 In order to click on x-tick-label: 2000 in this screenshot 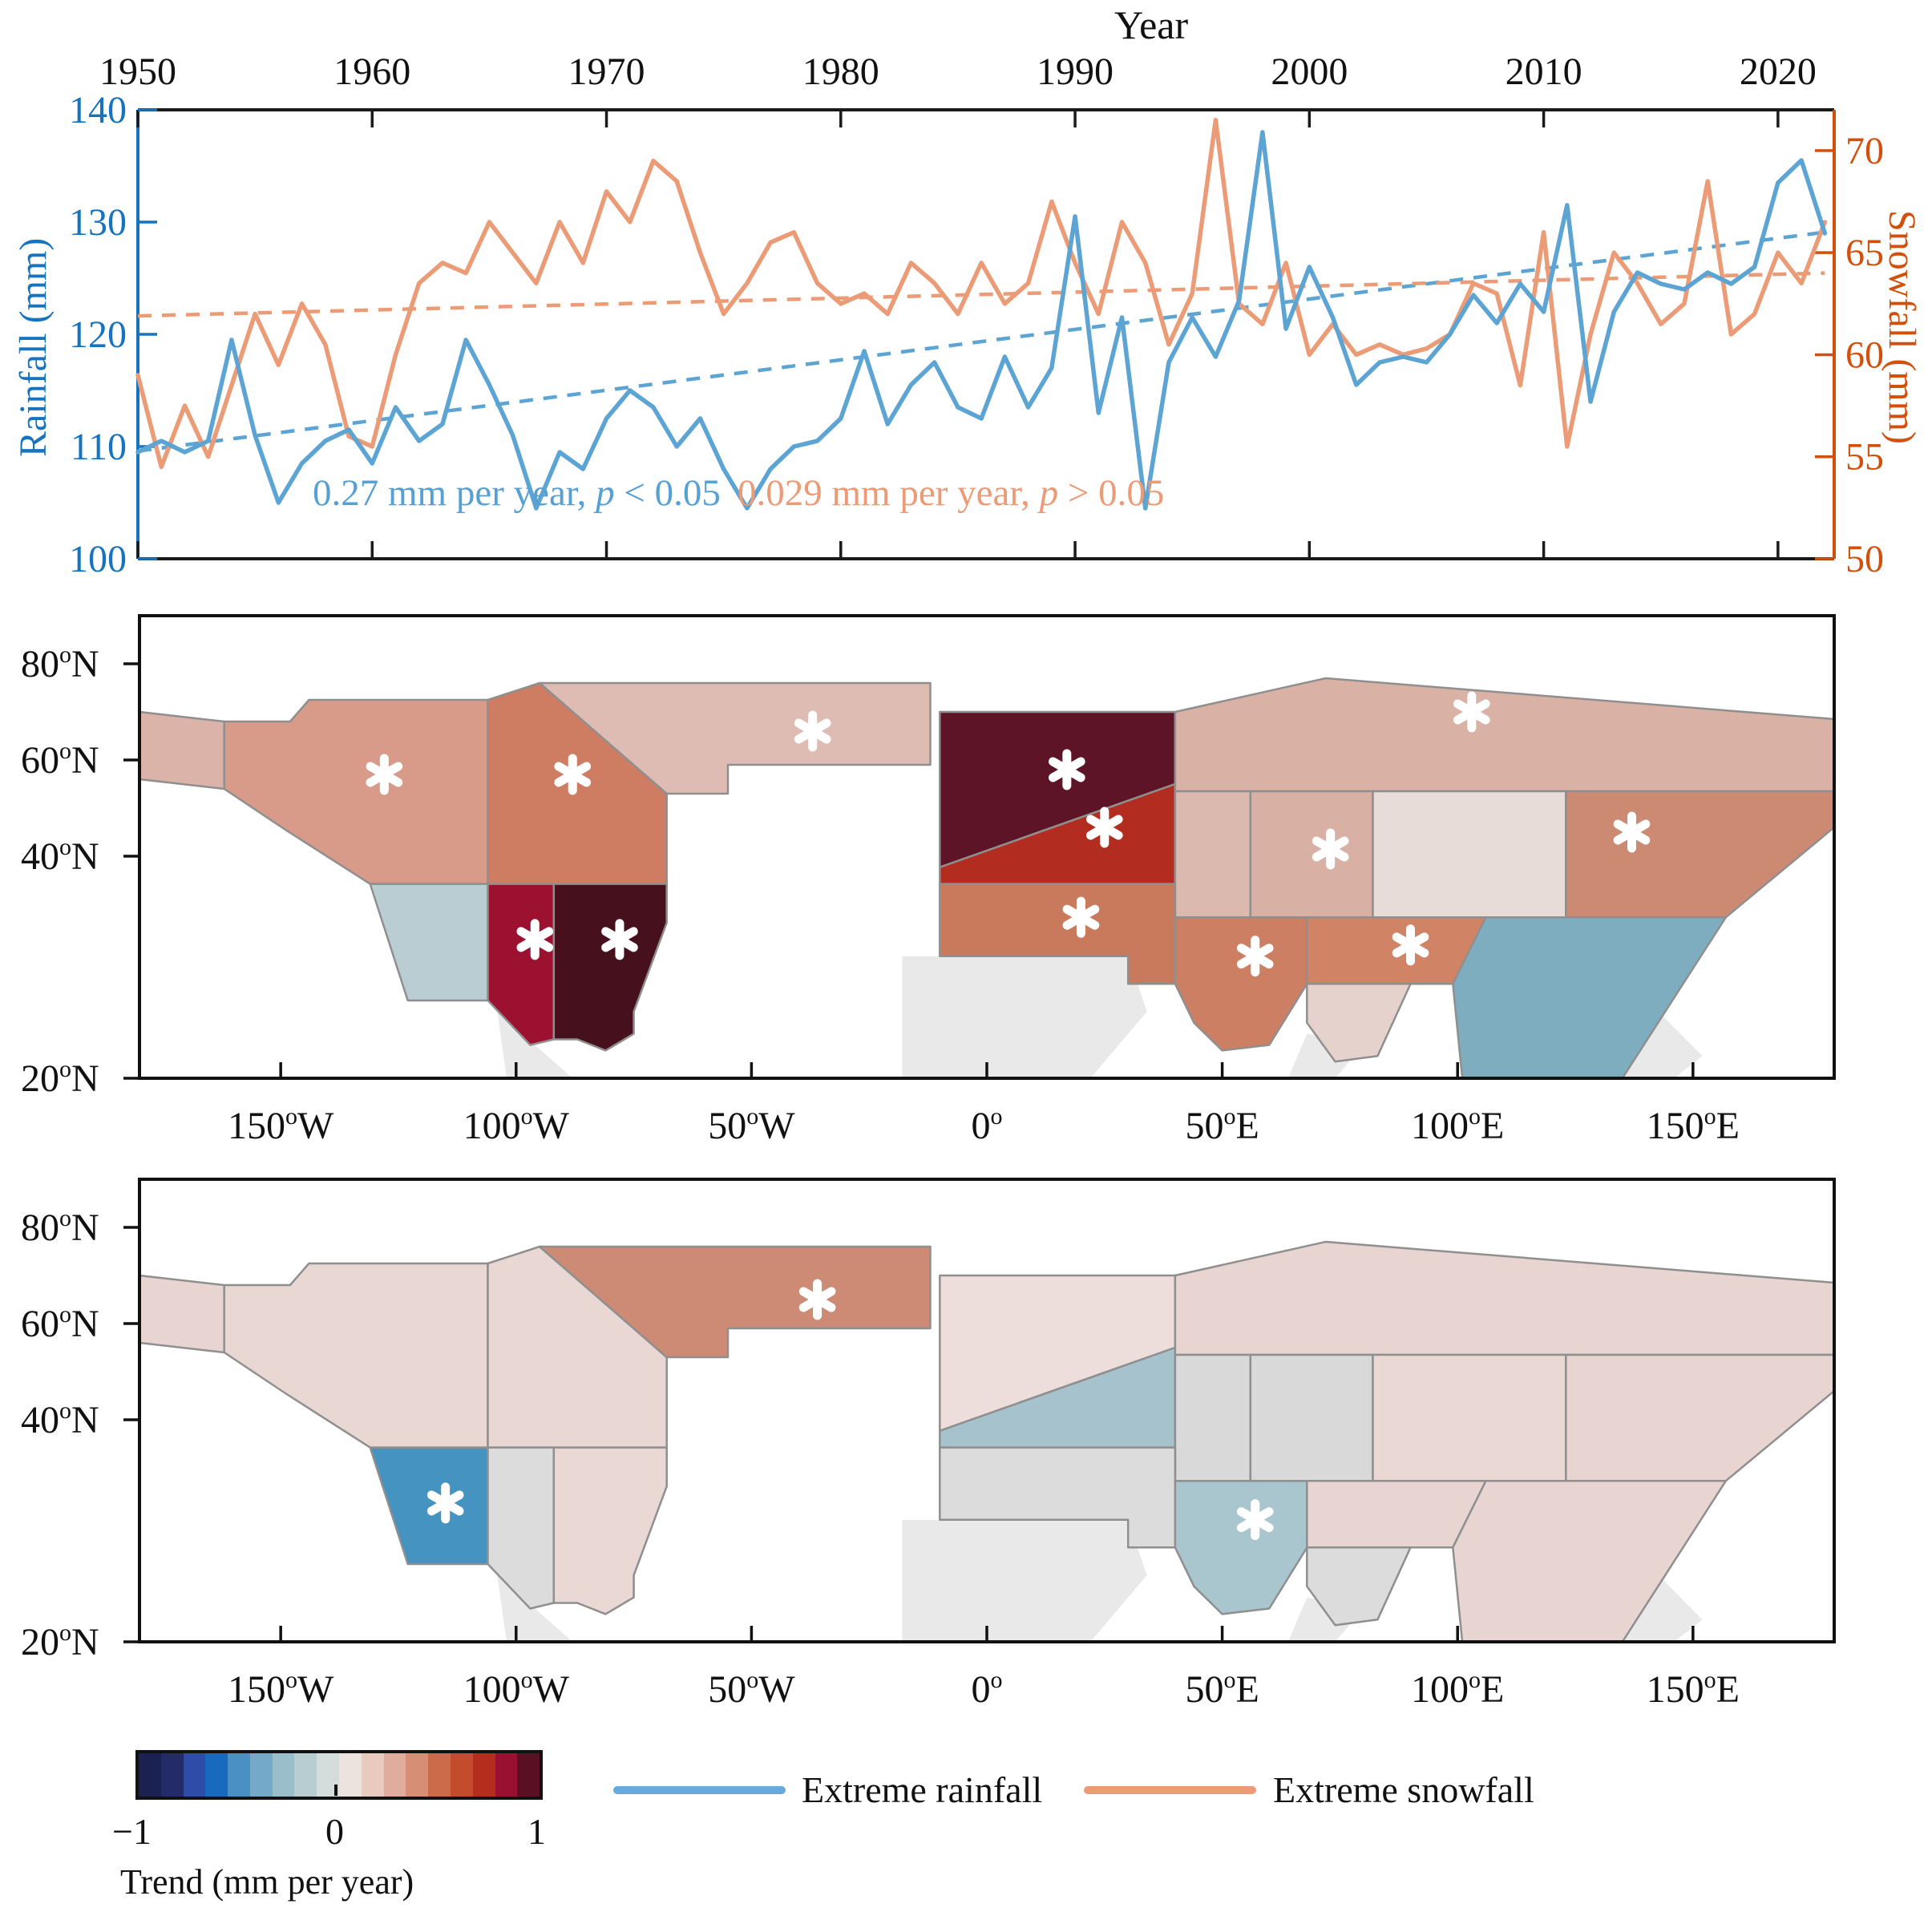, I will do `click(1309, 72)`.